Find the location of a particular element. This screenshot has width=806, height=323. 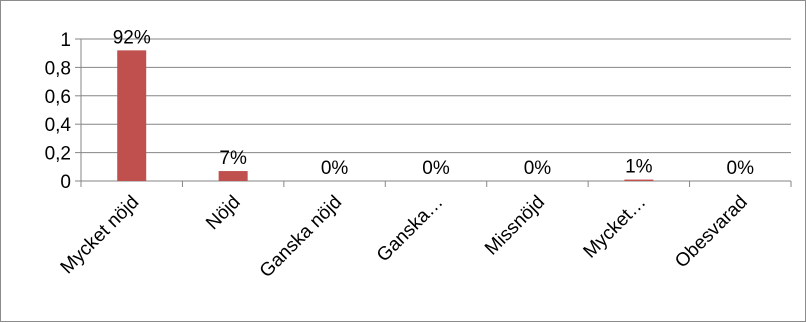

category-label-1: Nöjd is located at coordinates (223, 213).